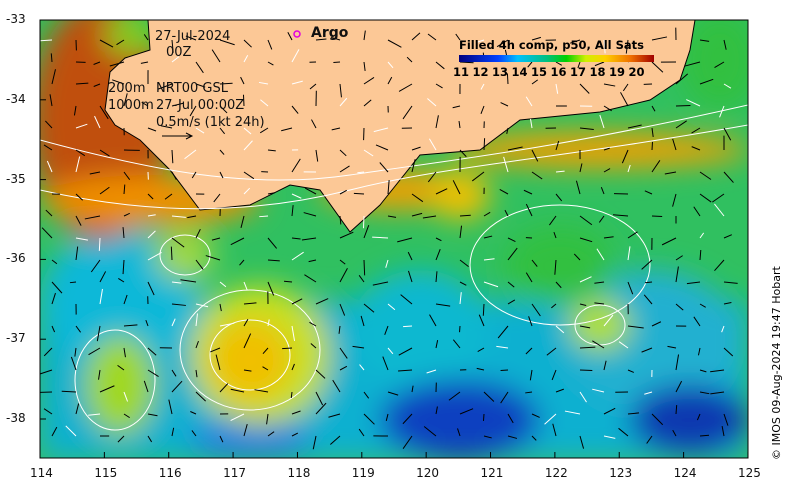 This screenshot has width=791, height=492. What do you see at coordinates (492, 473) in the screenshot?
I see `lon-tick-label: 121` at bounding box center [492, 473].